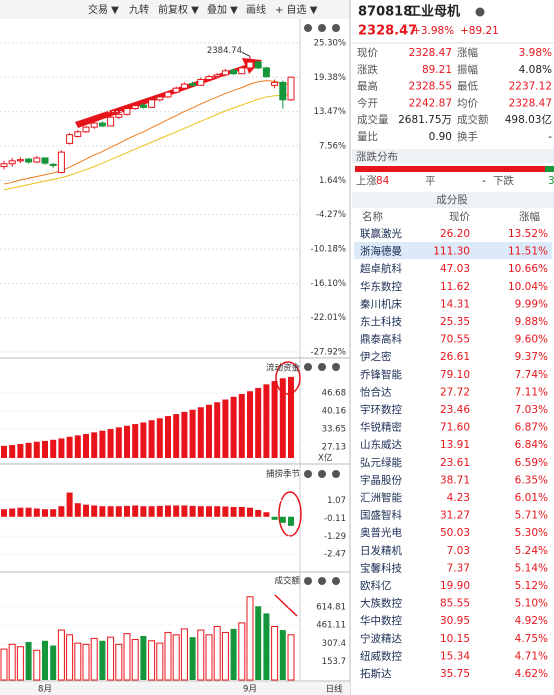 The height and width of the screenshot is (695, 554). I want to click on stock-name: 华锐精密, so click(381, 427).